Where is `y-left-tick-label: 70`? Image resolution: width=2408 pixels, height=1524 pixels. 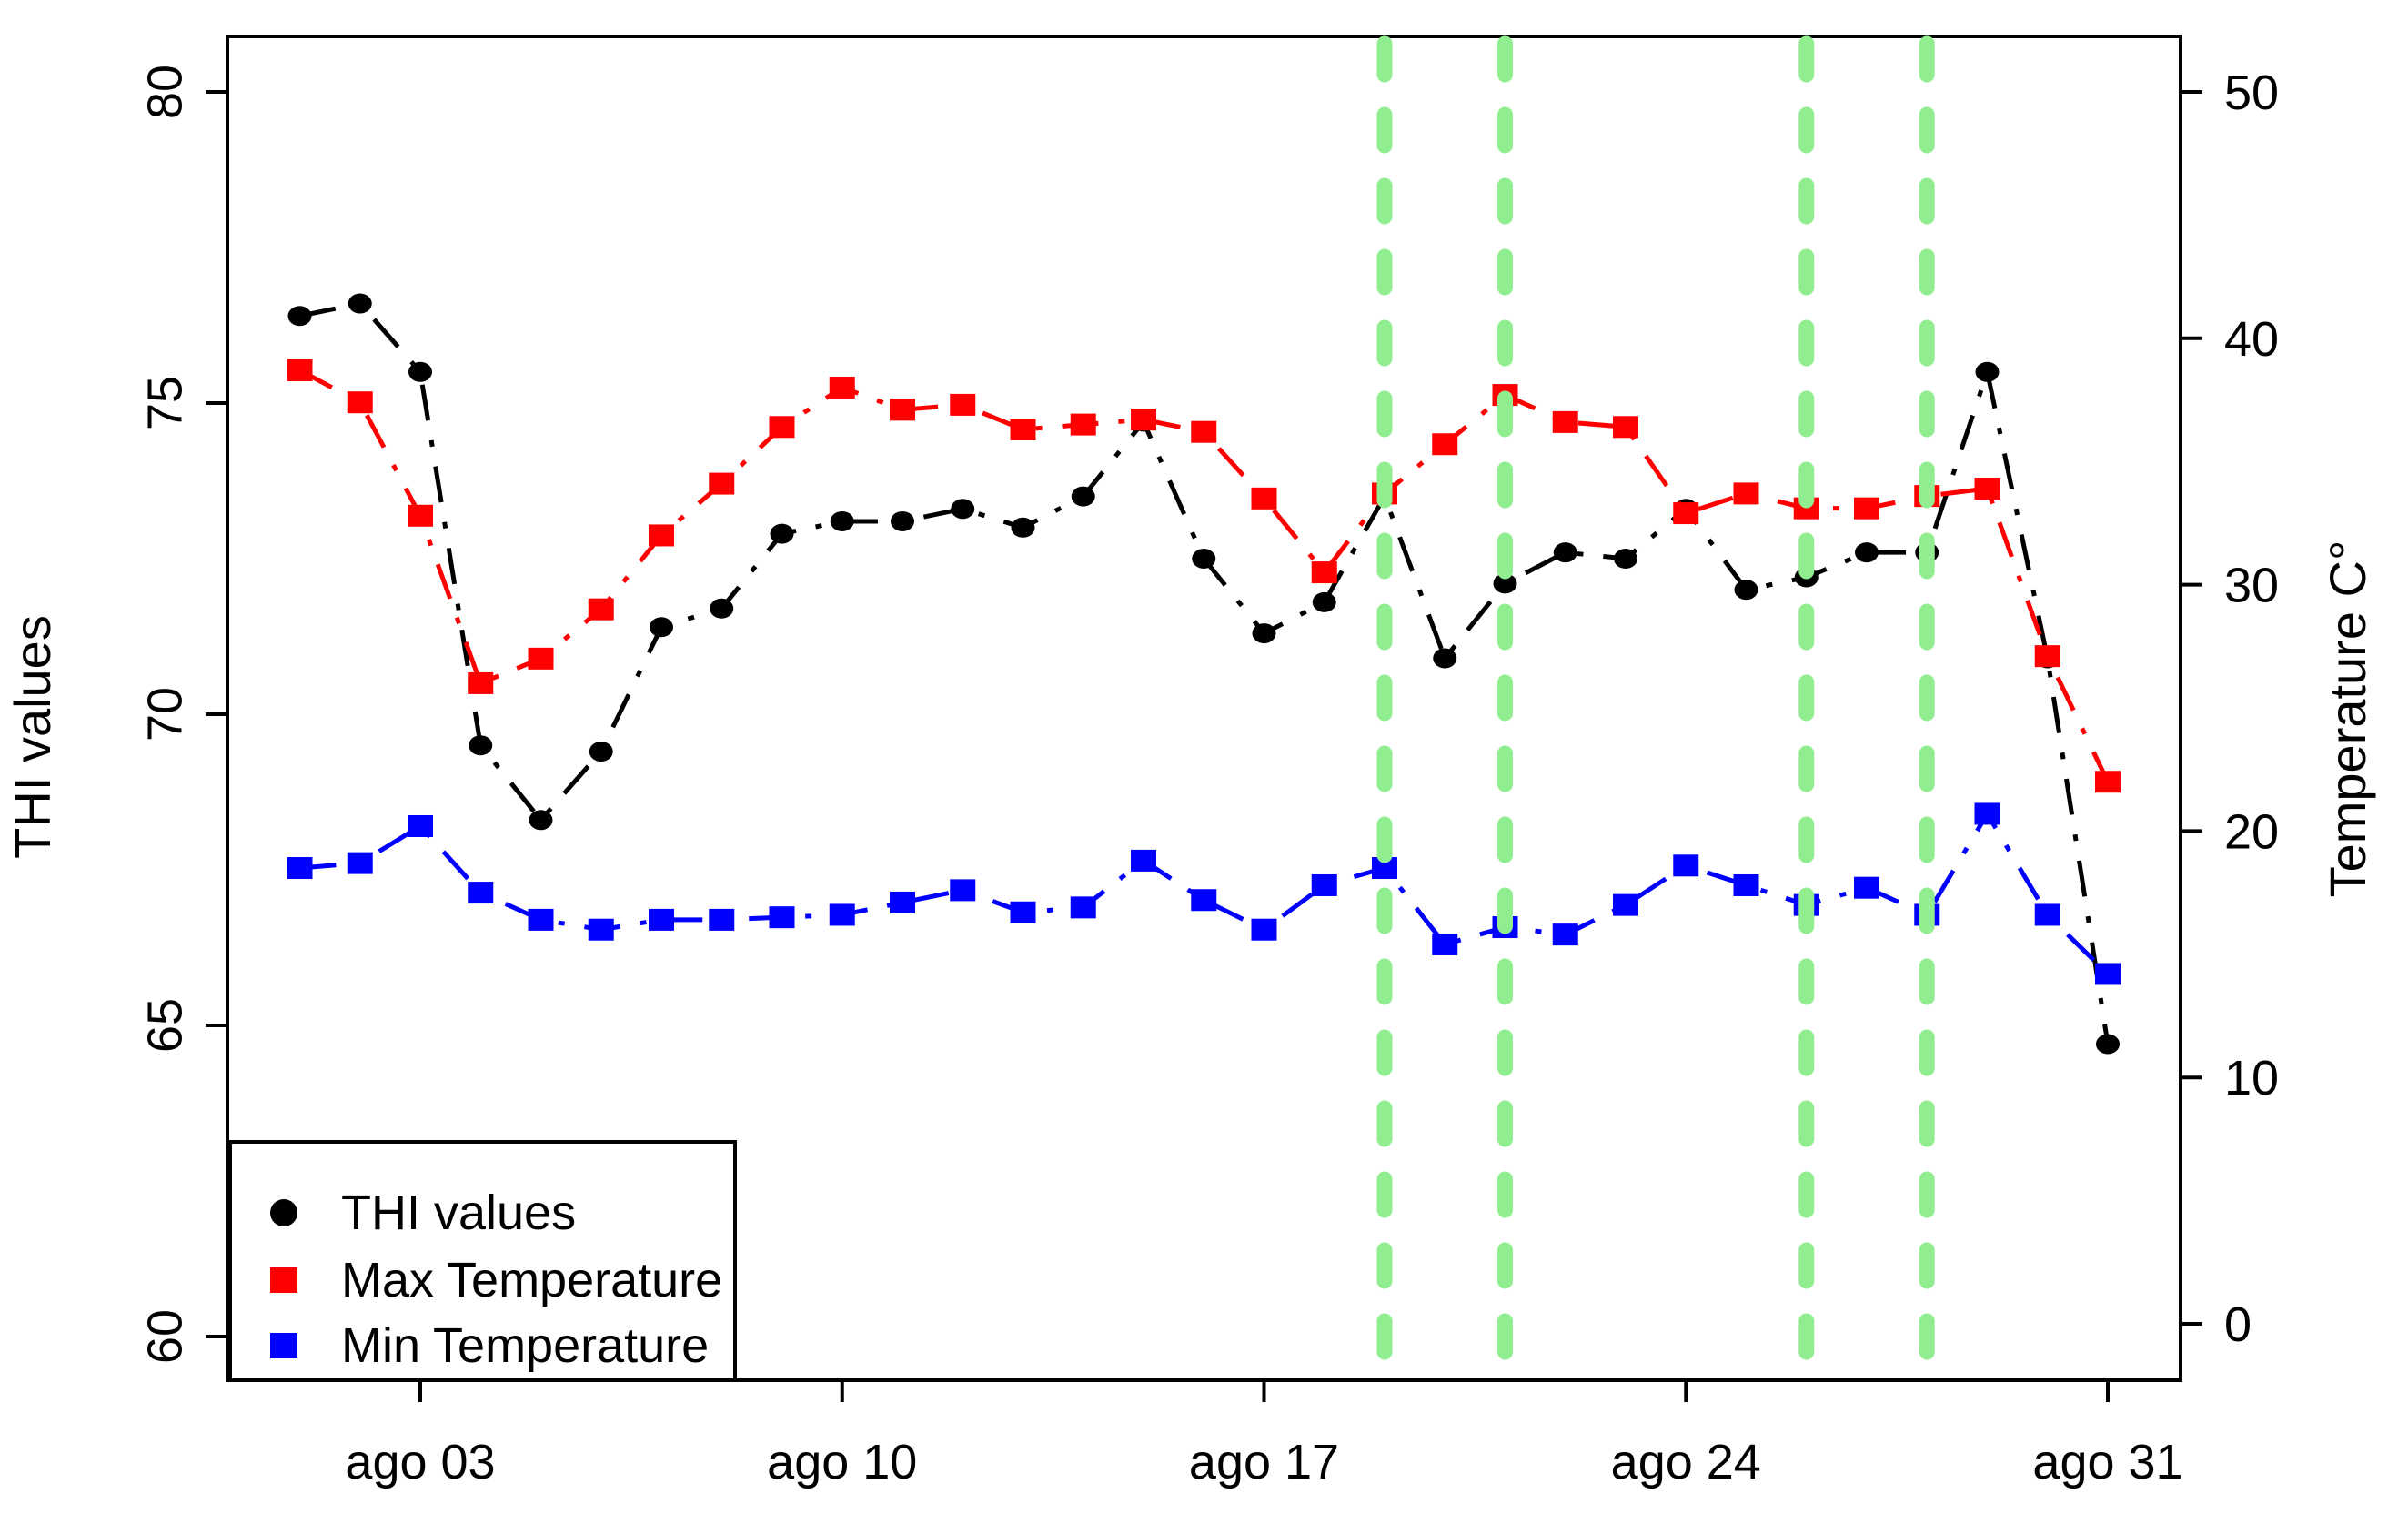 y-left-tick-label: 70 is located at coordinates (165, 714).